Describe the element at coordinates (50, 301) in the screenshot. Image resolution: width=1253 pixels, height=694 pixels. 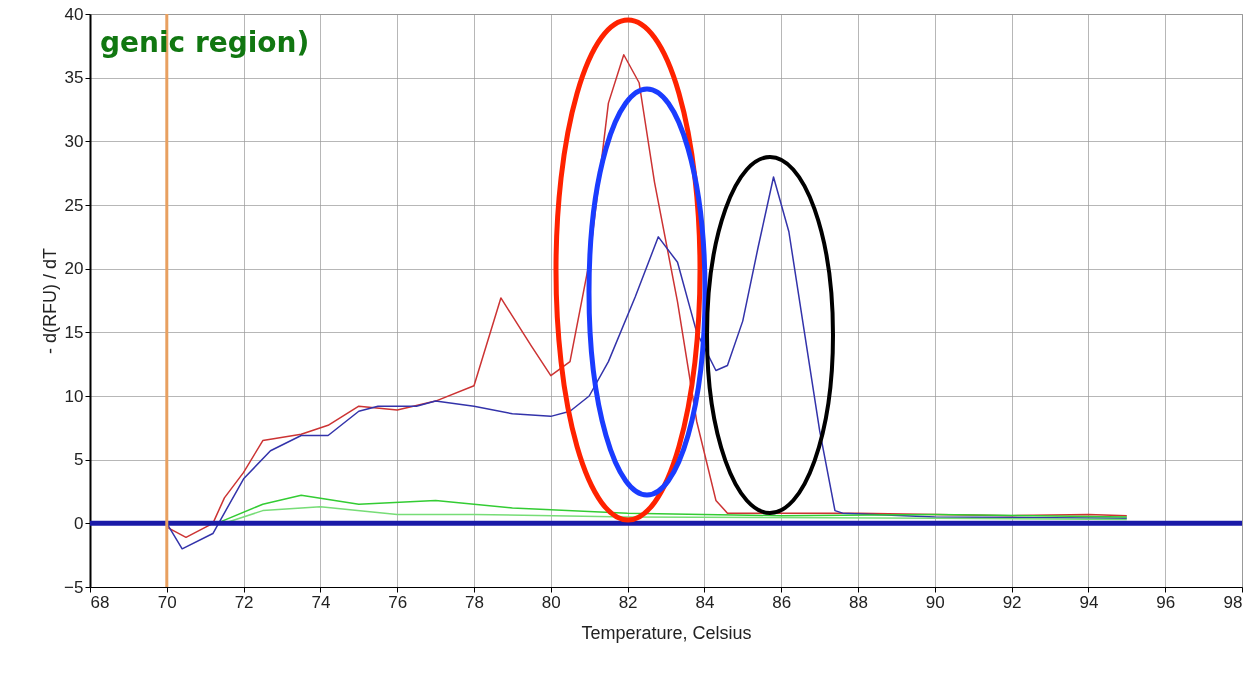
I see `y-axis-title: - d(RFU) / dT` at that location.